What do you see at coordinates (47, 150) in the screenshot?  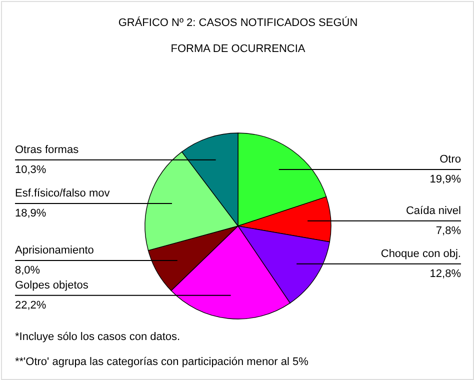 I see `slice-label: Otras formas` at bounding box center [47, 150].